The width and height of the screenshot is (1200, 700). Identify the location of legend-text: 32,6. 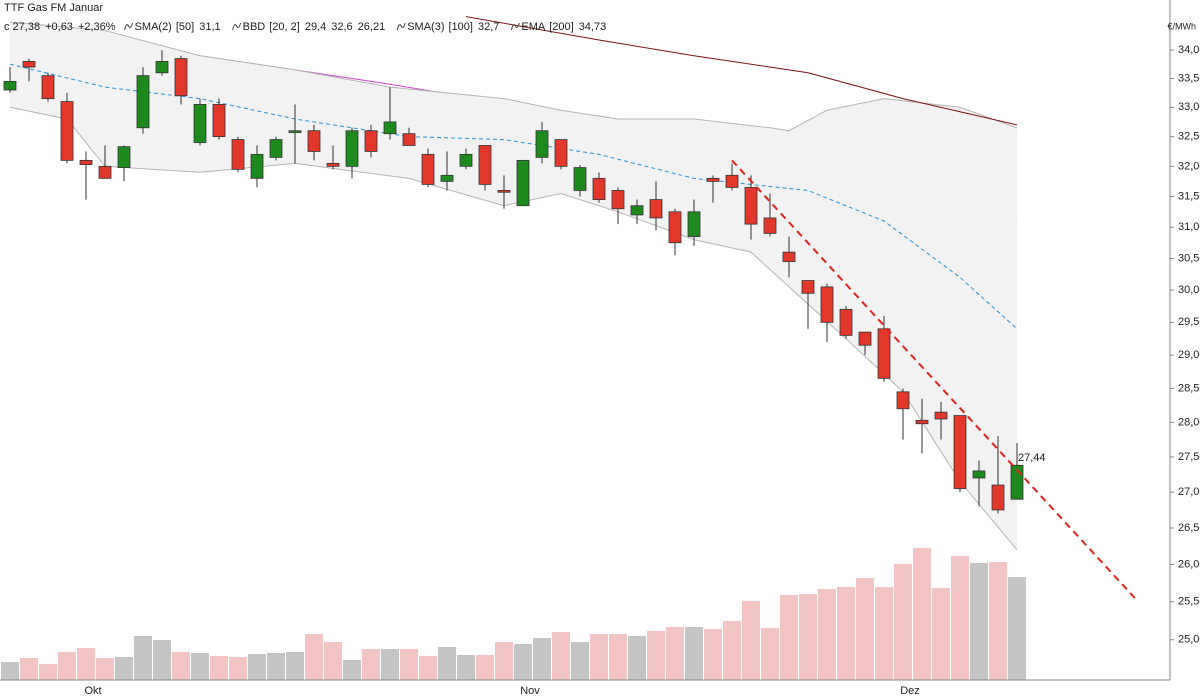
(341, 27).